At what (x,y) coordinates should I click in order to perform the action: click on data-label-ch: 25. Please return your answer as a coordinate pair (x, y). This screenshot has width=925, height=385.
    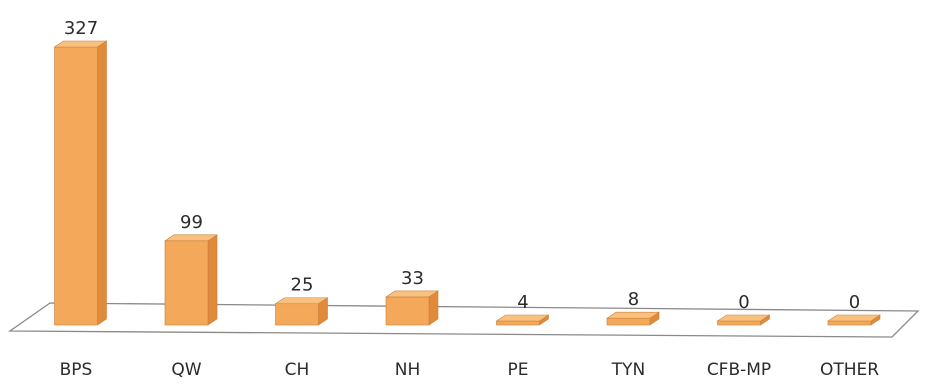
    Looking at the image, I should click on (302, 285).